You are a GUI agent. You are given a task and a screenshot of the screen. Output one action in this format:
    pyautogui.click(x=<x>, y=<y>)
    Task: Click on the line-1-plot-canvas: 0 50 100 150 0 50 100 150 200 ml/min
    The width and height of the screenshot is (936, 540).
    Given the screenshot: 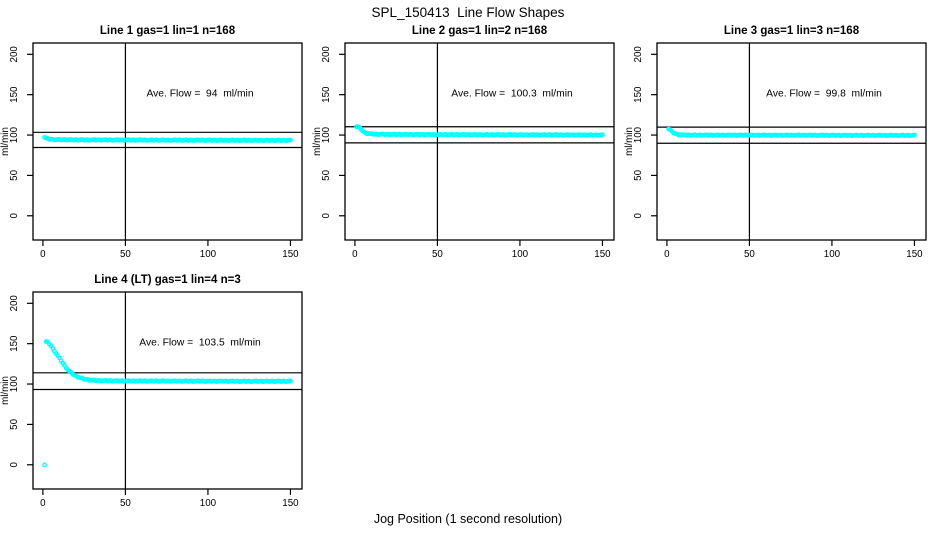 What is the action you would take?
    pyautogui.click(x=151, y=151)
    